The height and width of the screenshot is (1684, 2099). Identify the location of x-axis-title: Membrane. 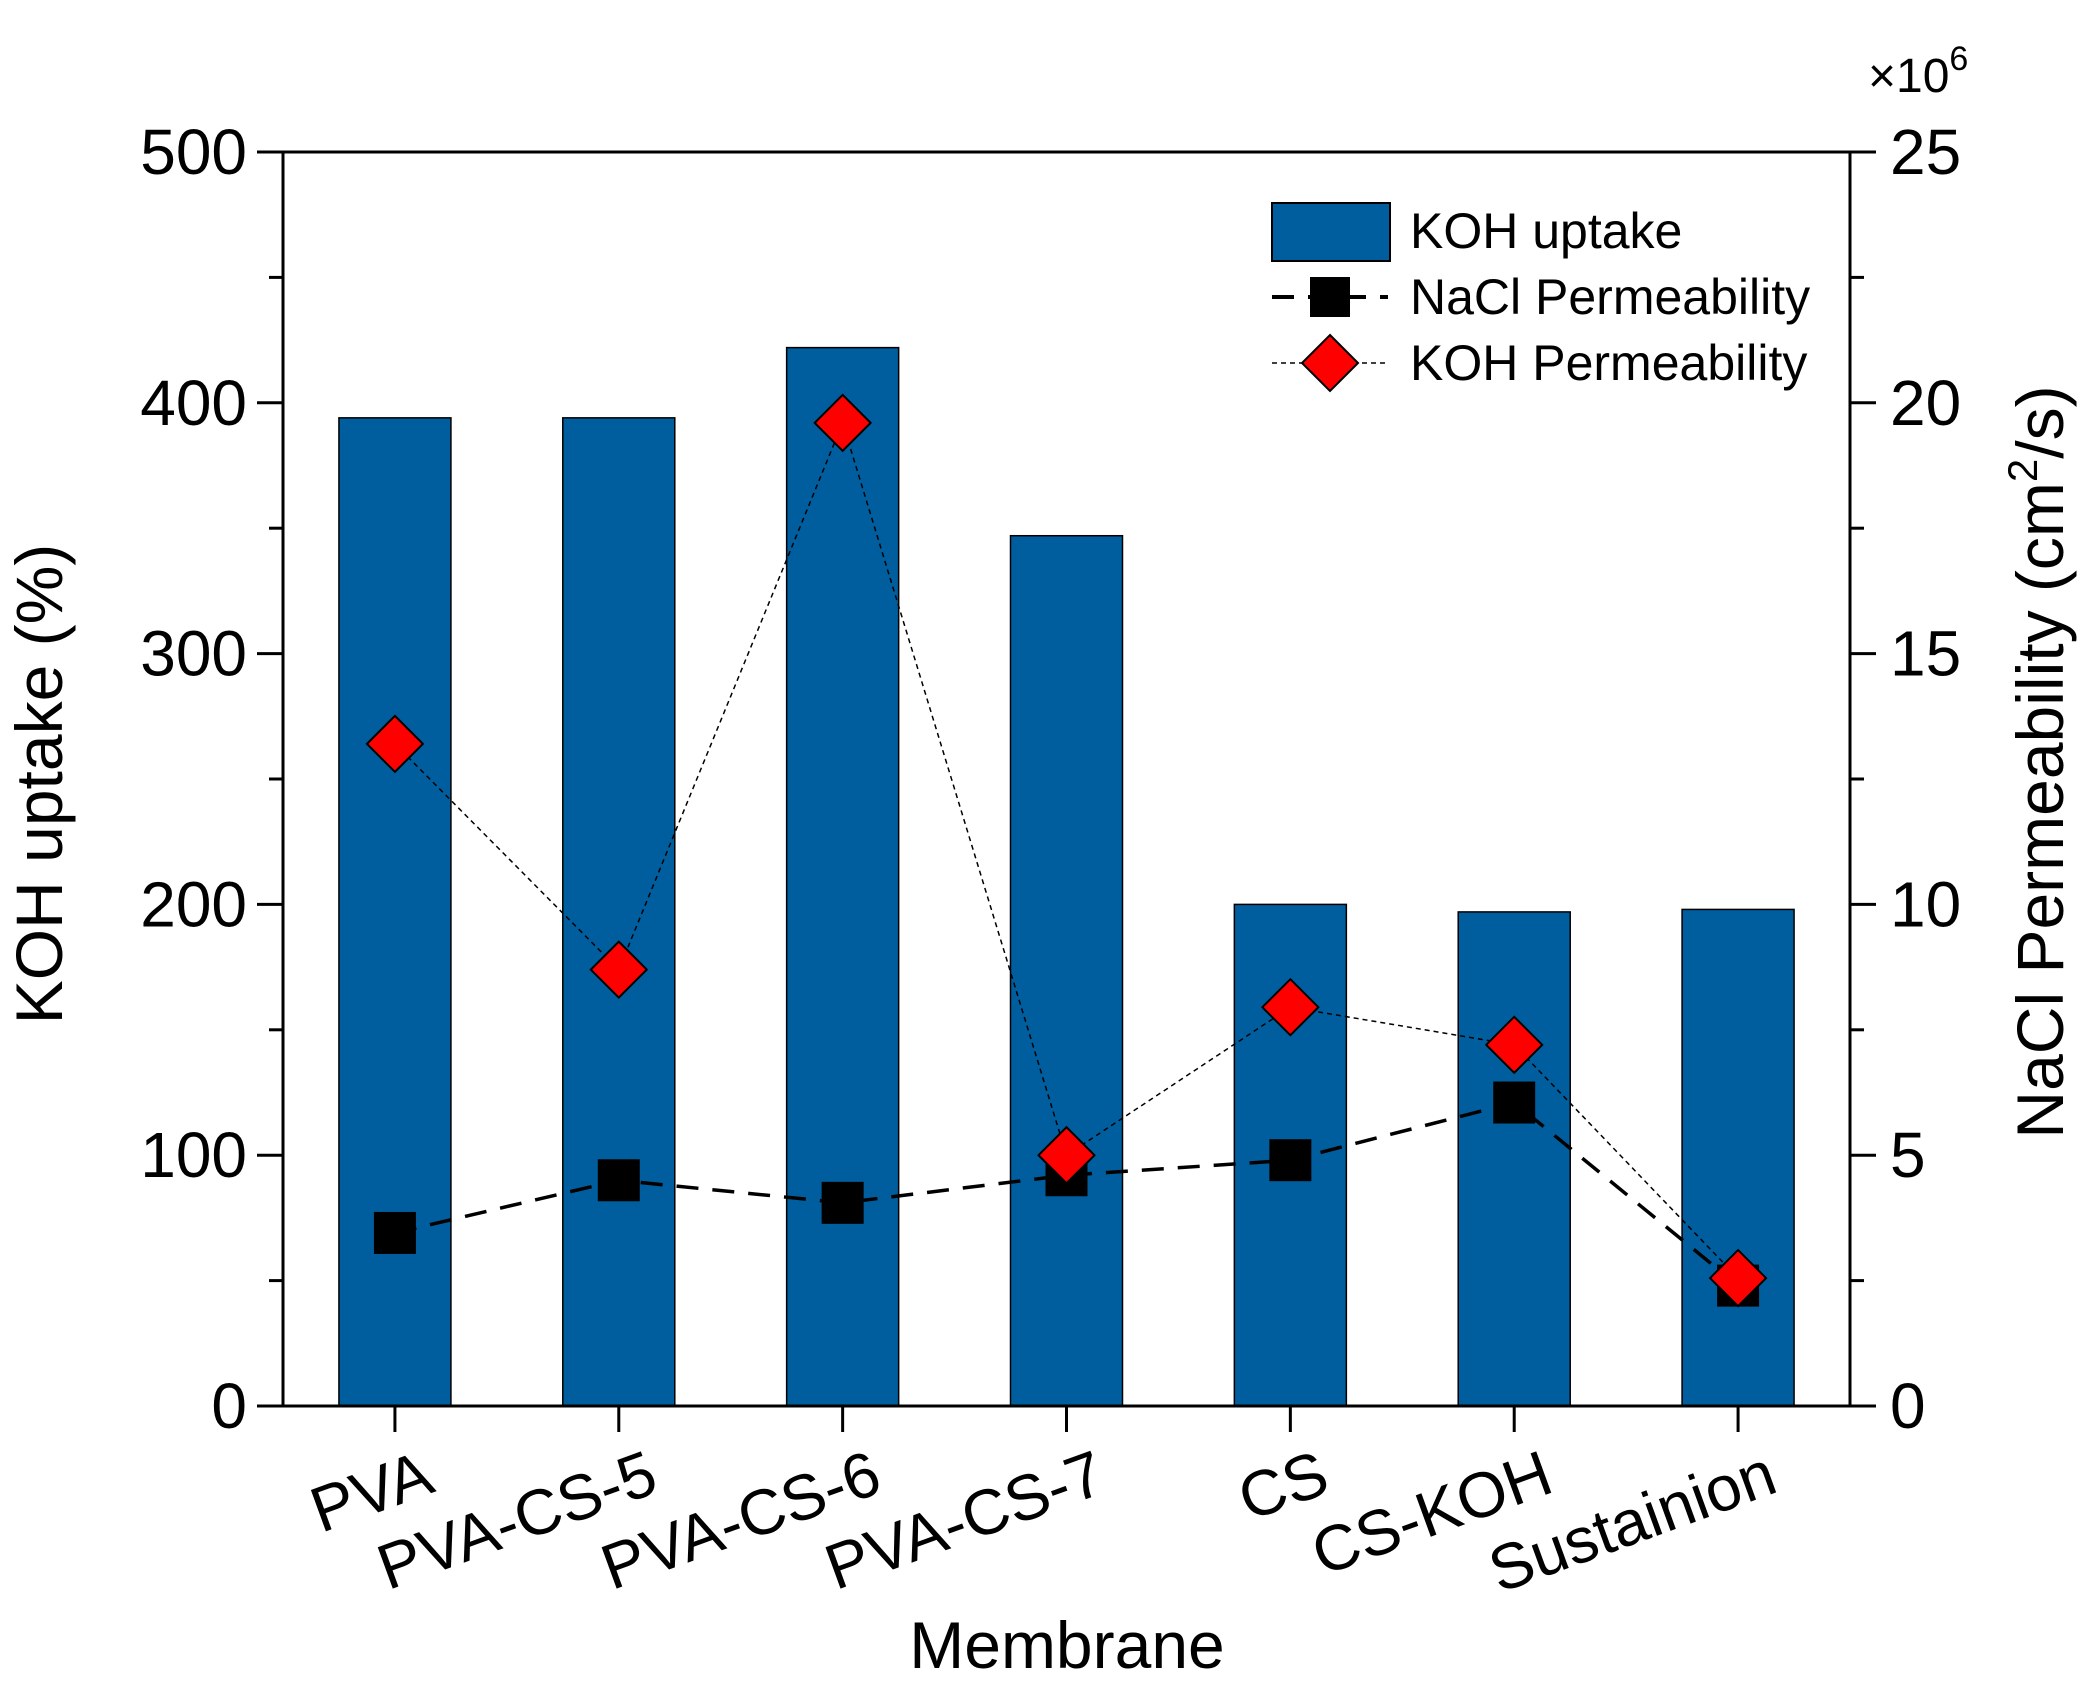
(1066, 1645).